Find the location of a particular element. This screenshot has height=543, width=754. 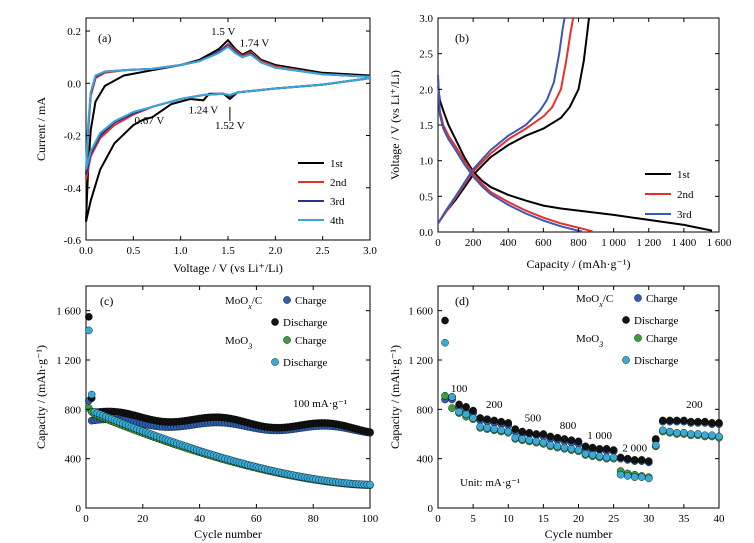

charge-curve-1st is located at coordinates (513, 120).